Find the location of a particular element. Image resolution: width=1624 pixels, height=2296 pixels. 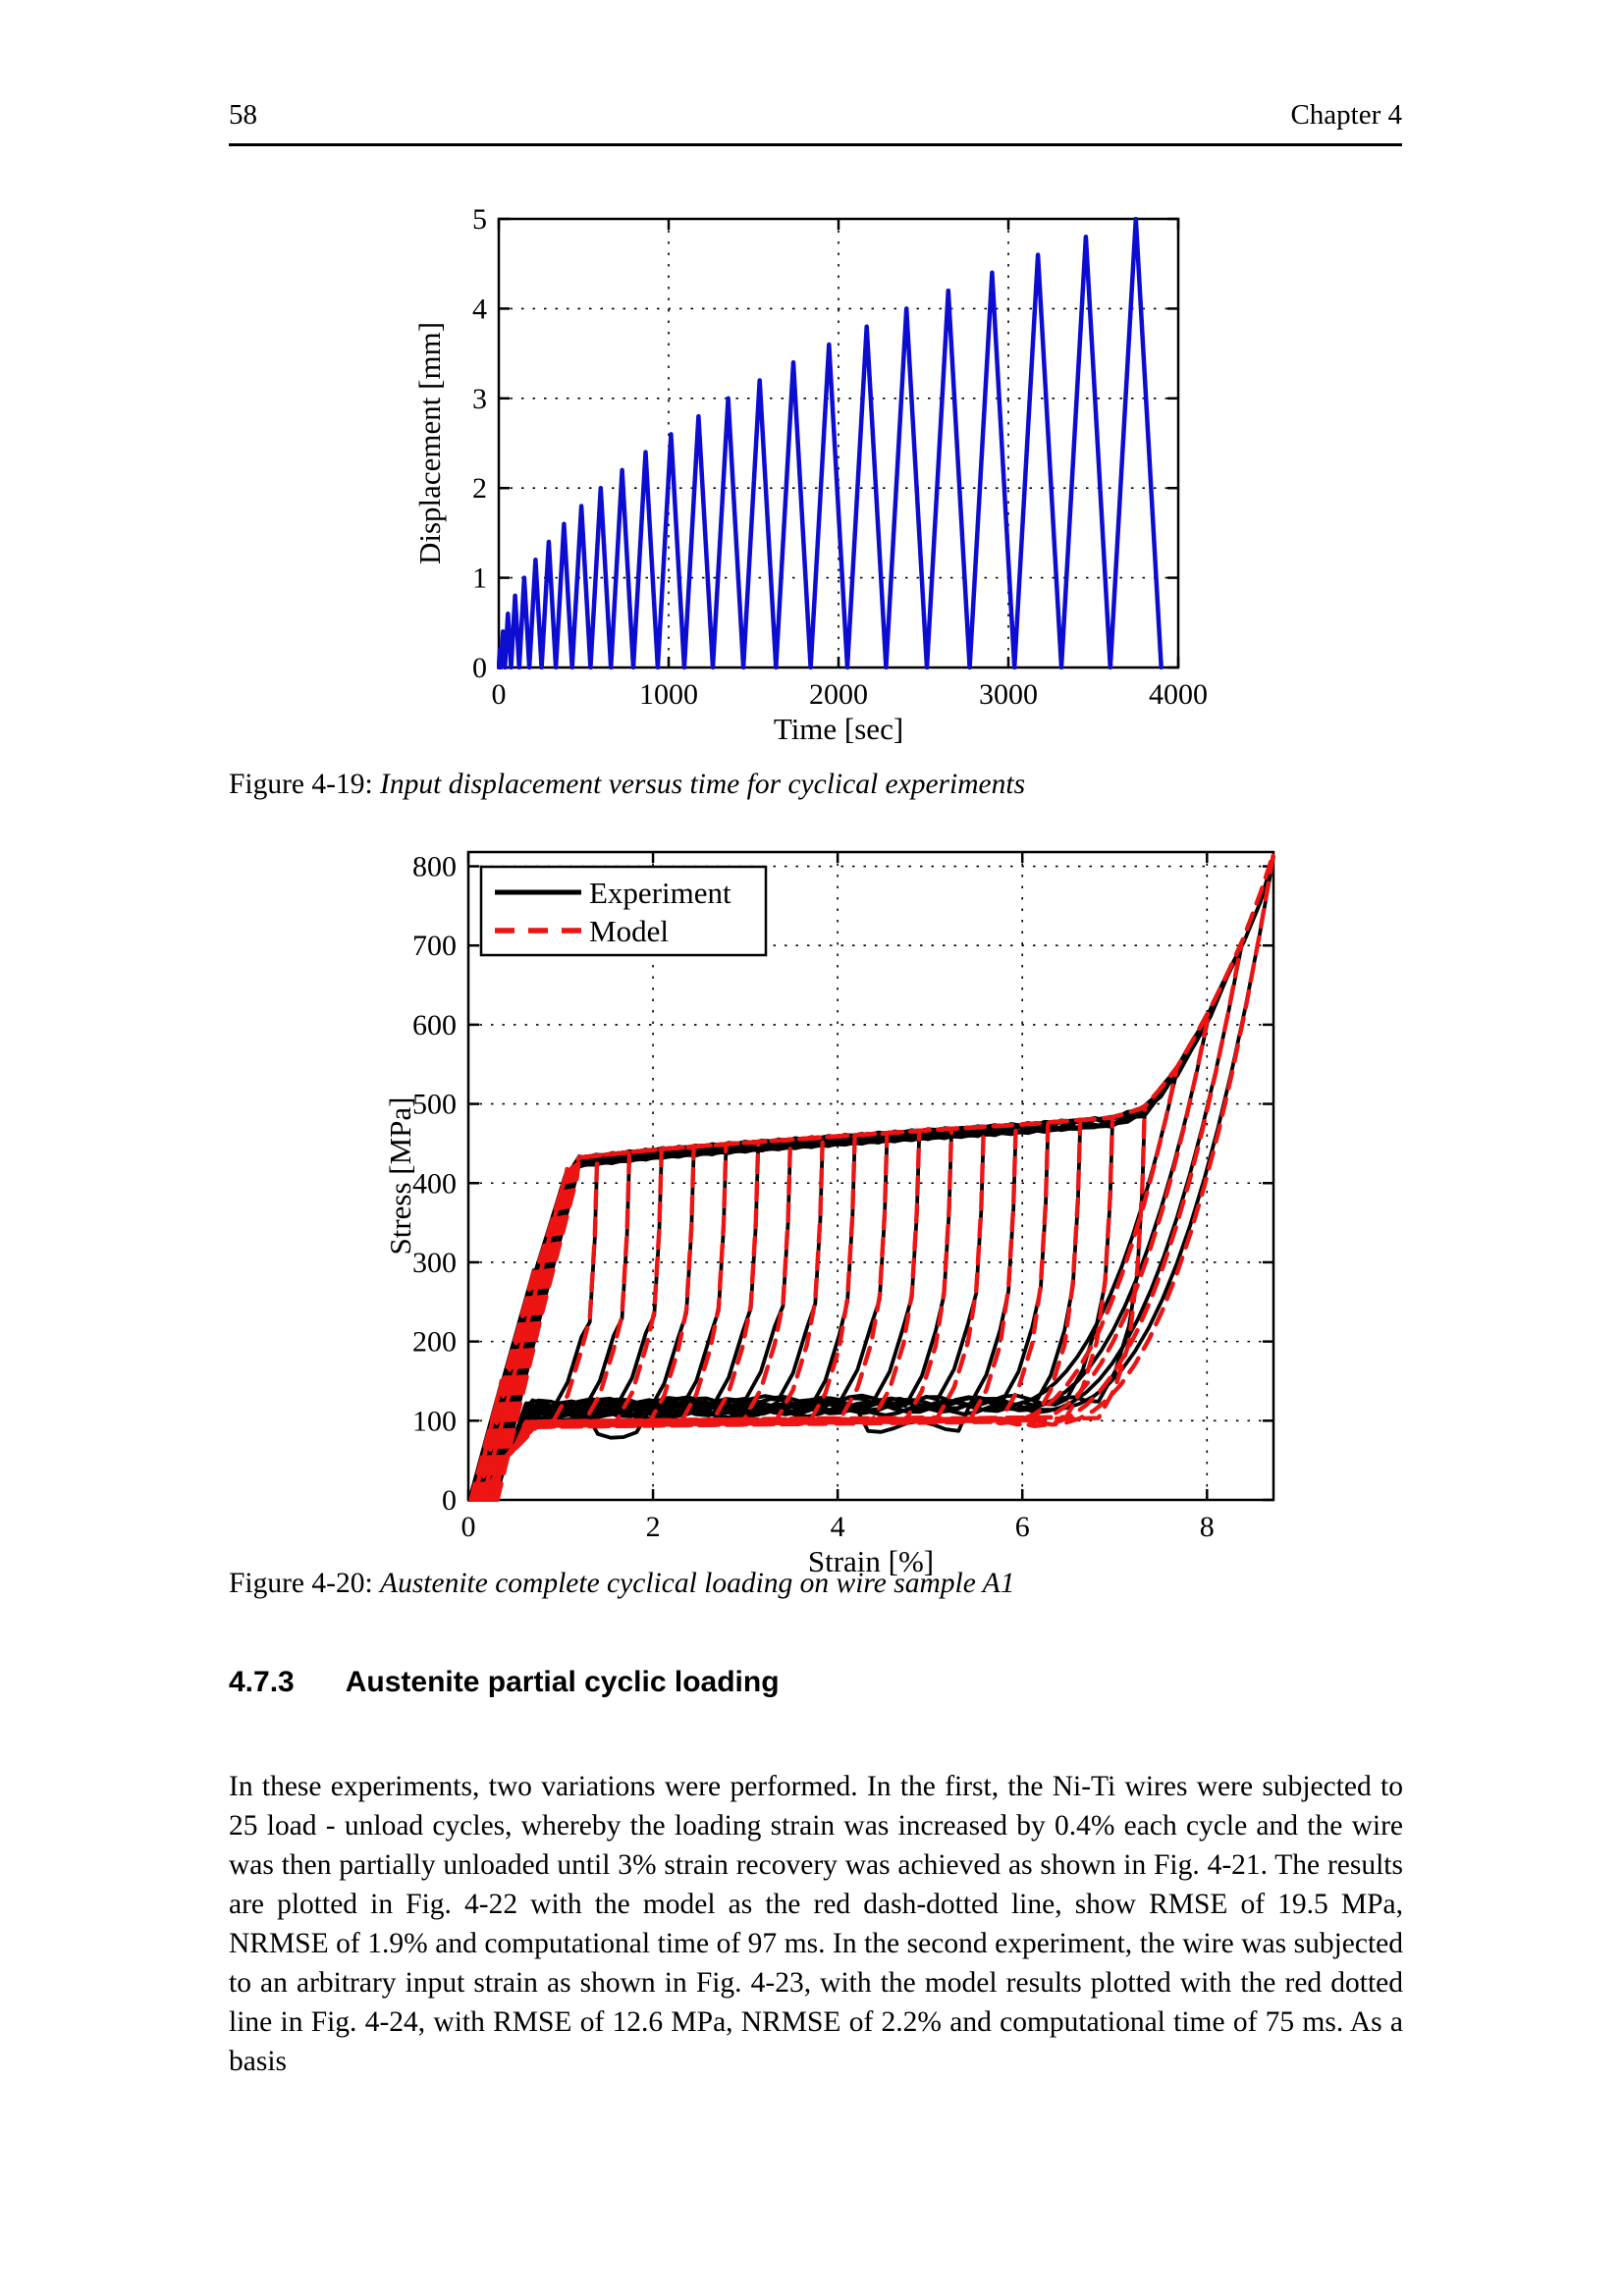

svg-text: 2000 is located at coordinates (838, 694).